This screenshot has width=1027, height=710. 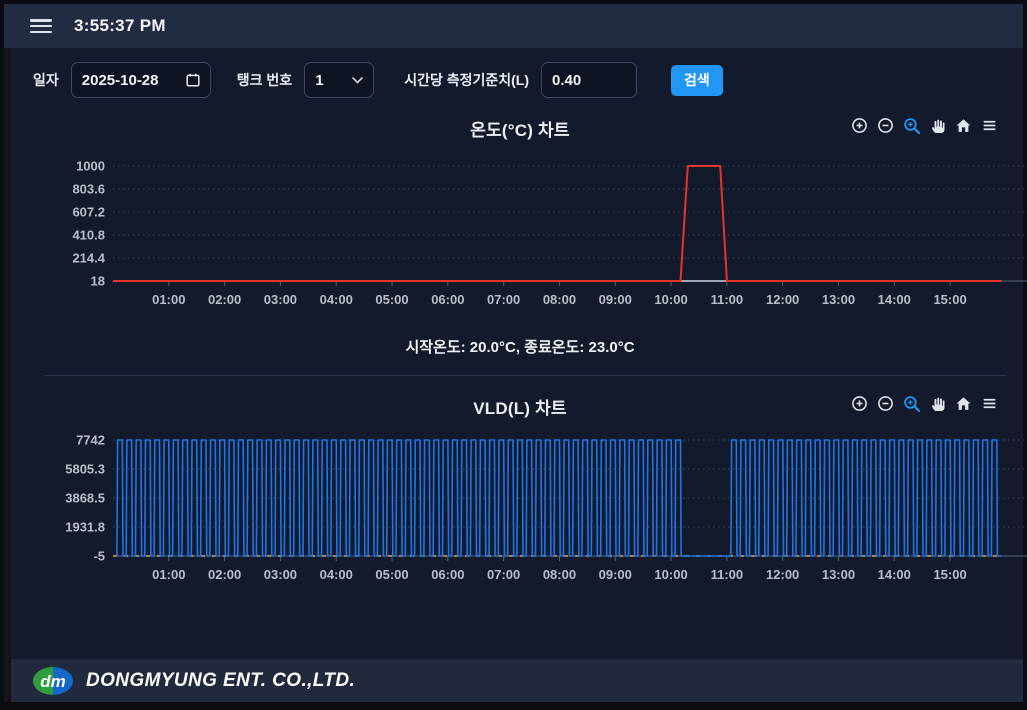 I want to click on clock-text: 3:55:37 PM, so click(x=120, y=25).